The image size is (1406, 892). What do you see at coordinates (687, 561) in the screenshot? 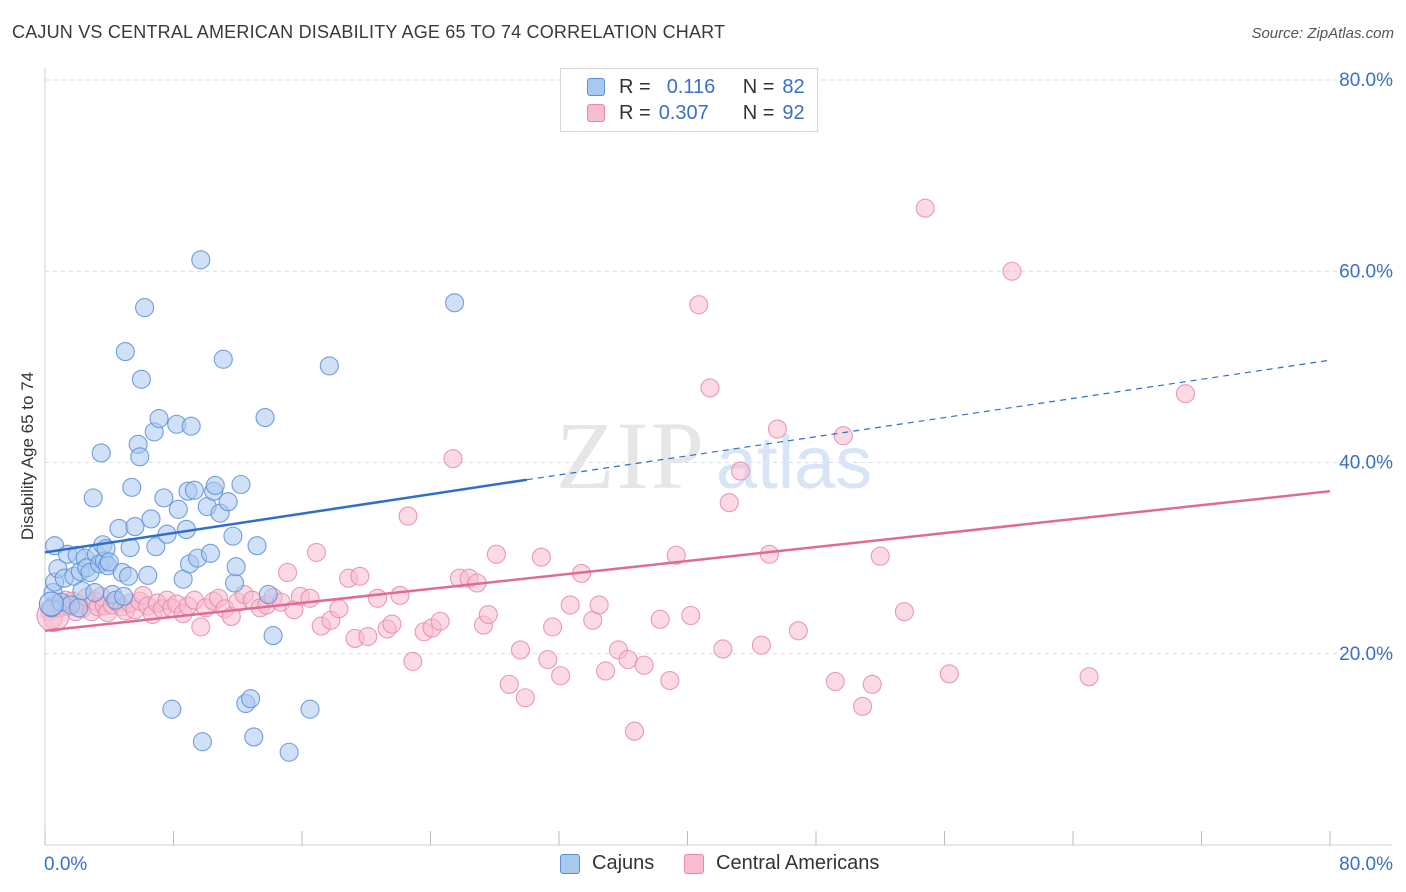
I see `trend-line-central-americans` at bounding box center [687, 561].